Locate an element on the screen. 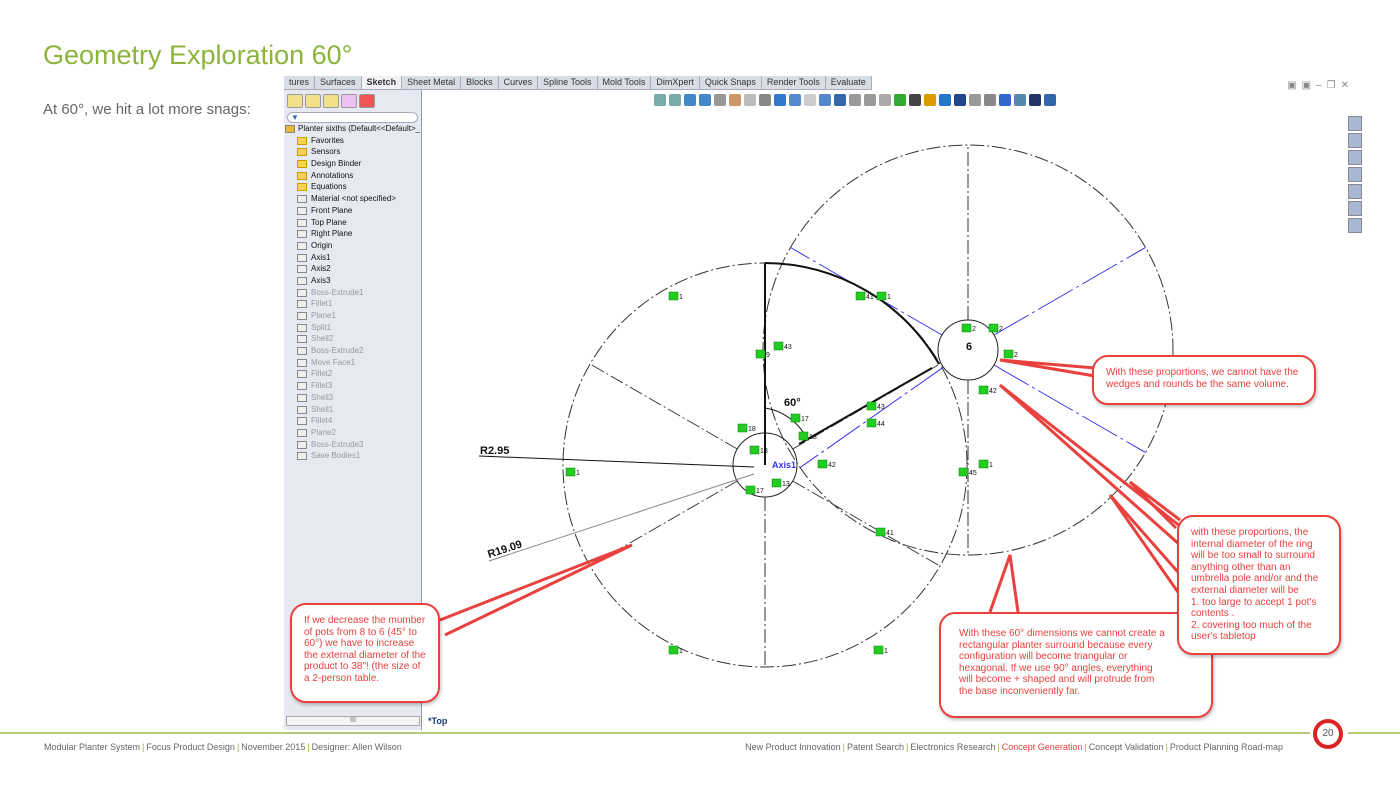 This screenshot has width=1400, height=788. design-library-icon is located at coordinates (1355, 157).